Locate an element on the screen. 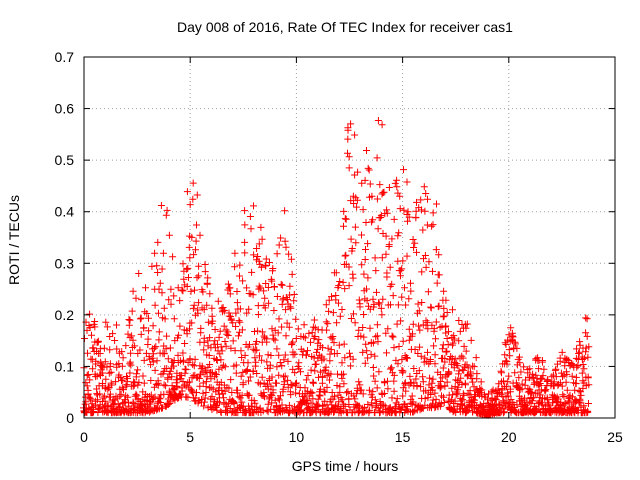  y-tick-label: 0.1 is located at coordinates (65, 366).